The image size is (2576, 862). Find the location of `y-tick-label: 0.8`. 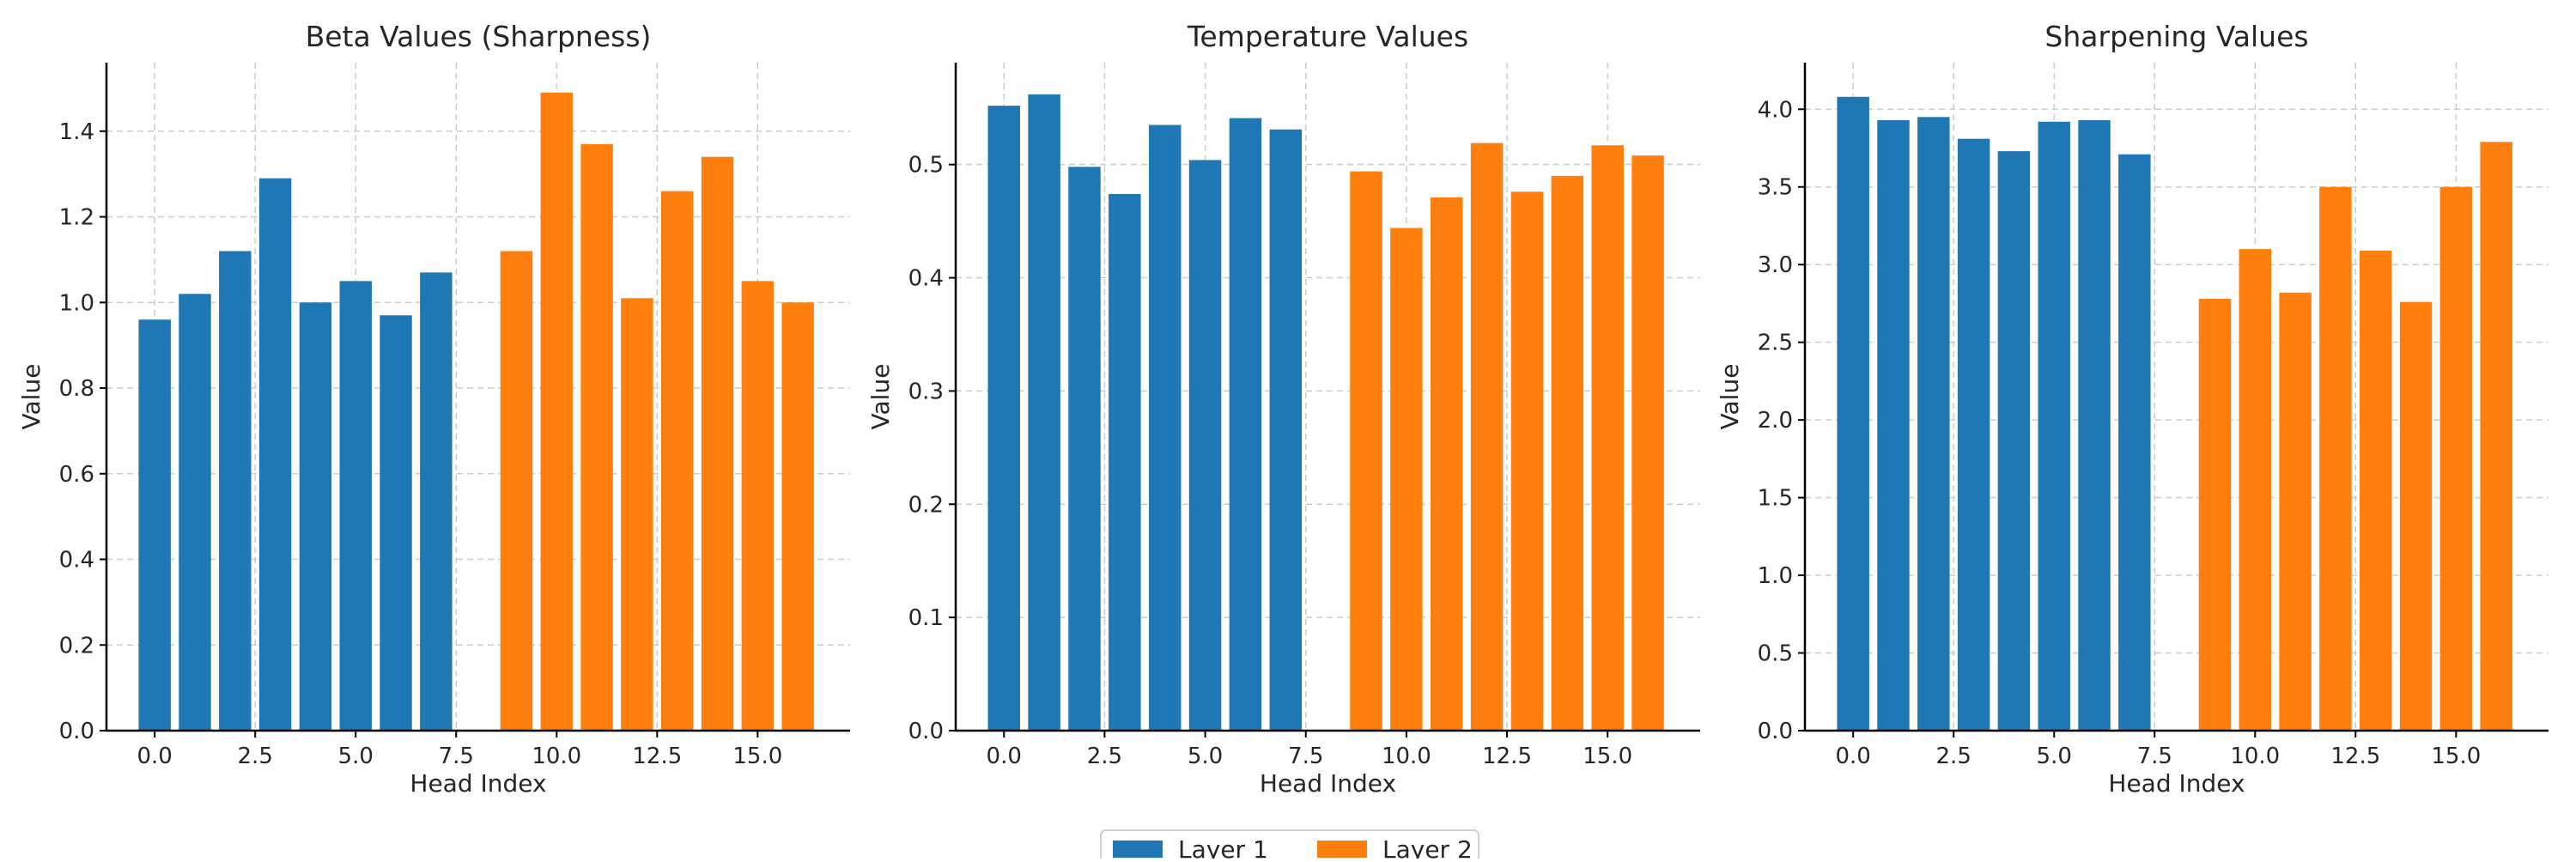

y-tick-label: 0.8 is located at coordinates (77, 389).